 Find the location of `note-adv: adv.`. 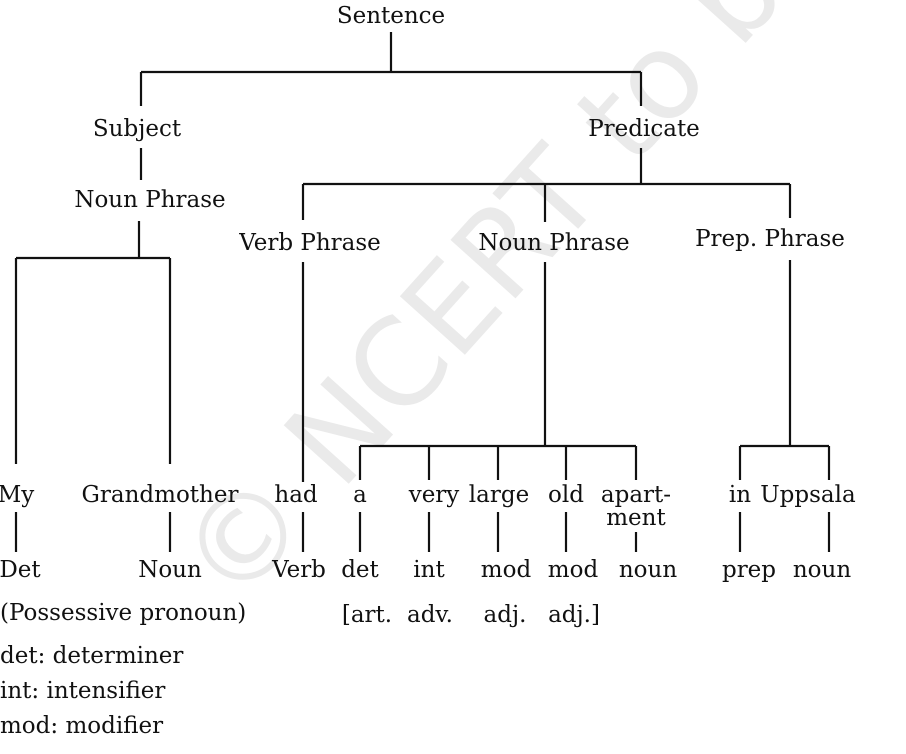

note-adv: adv. is located at coordinates (430, 615).